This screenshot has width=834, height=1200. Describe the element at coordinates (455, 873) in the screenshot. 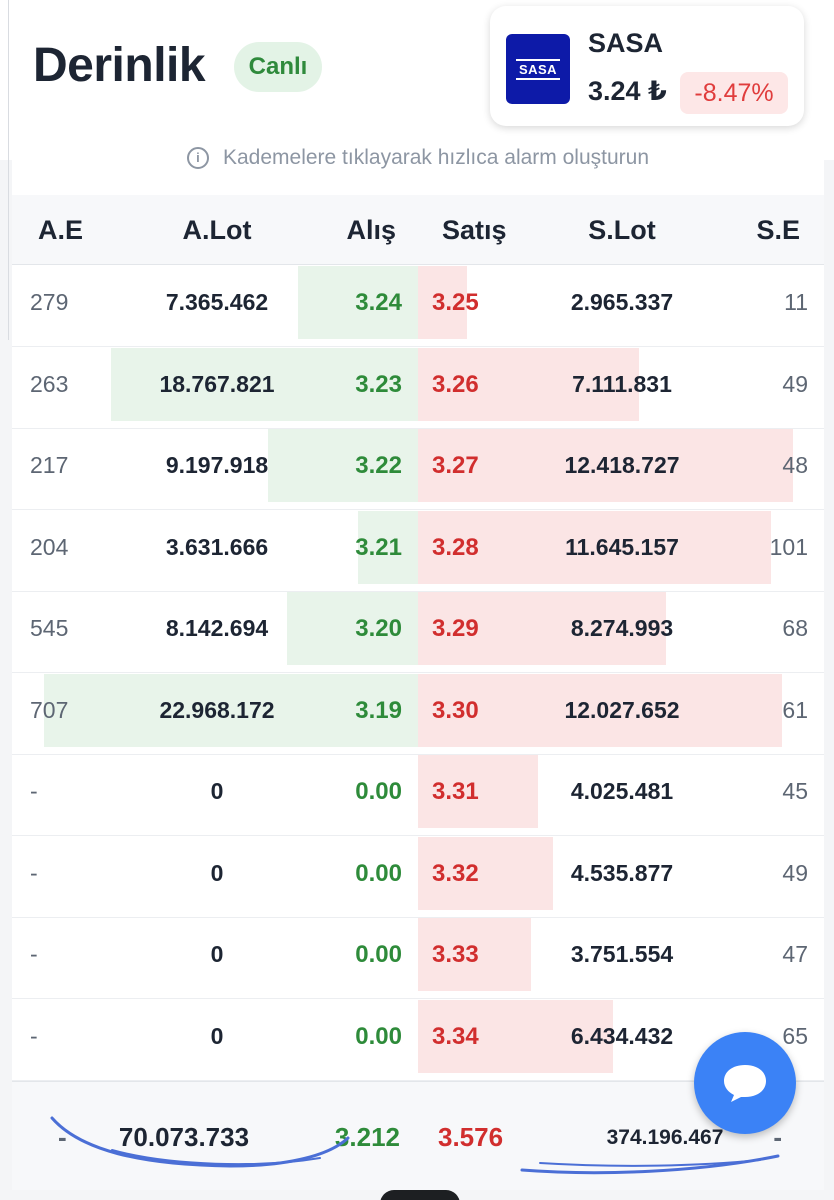

I see `row-satis-price: 3.32` at that location.